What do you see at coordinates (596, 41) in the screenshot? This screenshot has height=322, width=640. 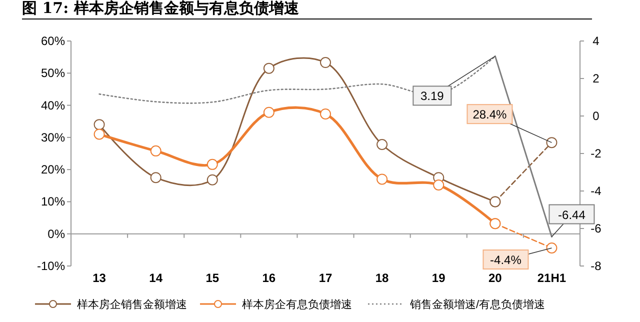 I see `y2-tick-label: 4` at bounding box center [596, 41].